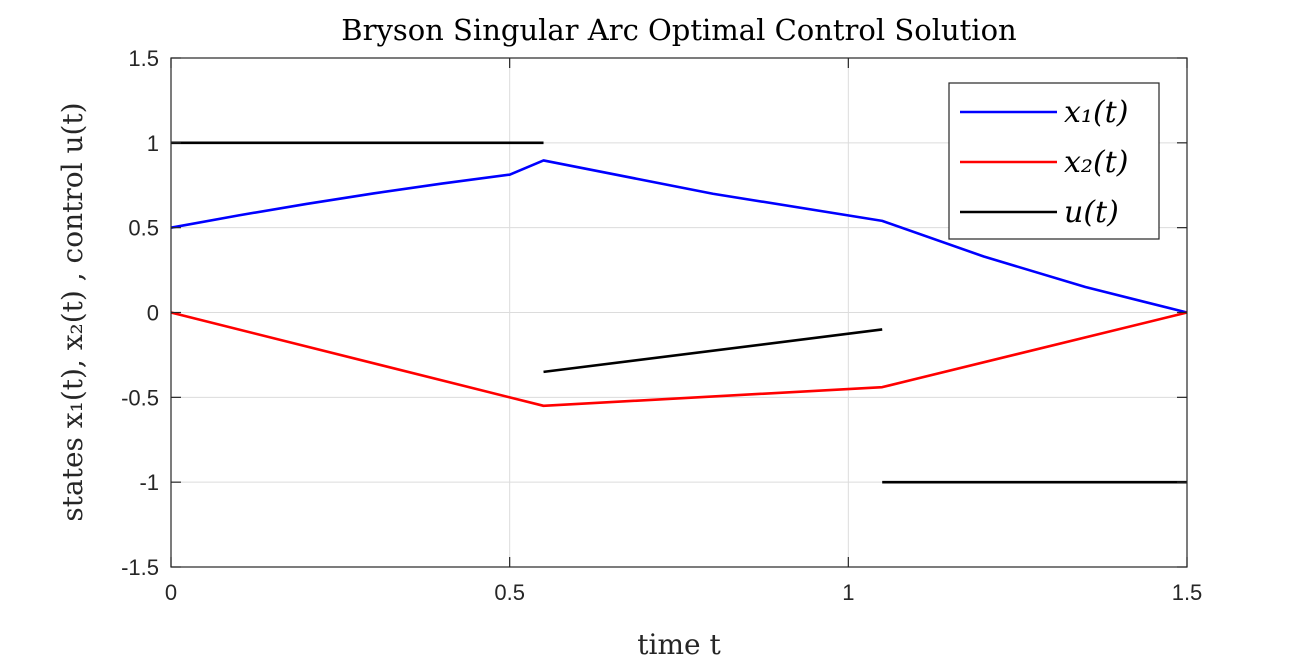 This screenshot has height=669, width=1312. Describe the element at coordinates (72, 311) in the screenshot. I see `y-axis-label: states x₁(t), x₂(t) , control u(t)` at that location.